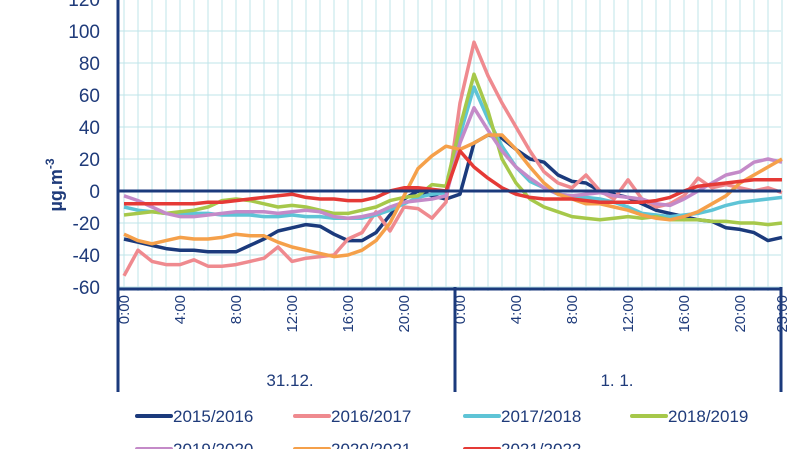  I want to click on legend-item: 2020/2021, so click(352, 444).